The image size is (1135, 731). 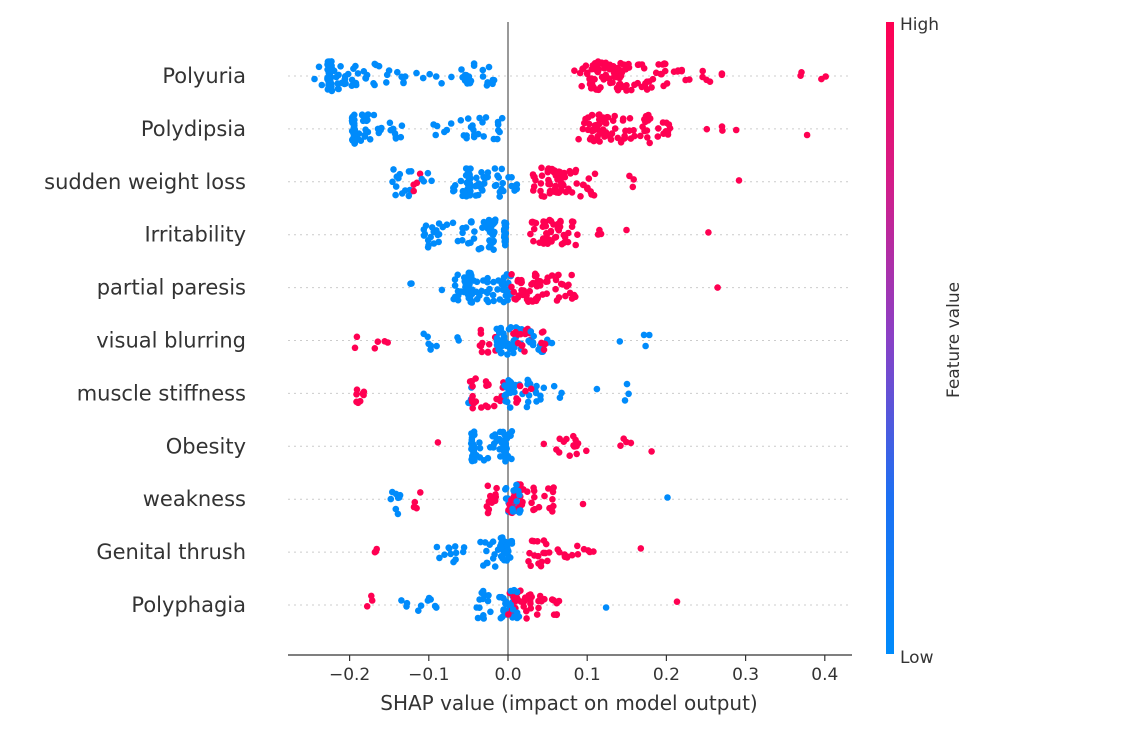 I want to click on x-axis-ticks: −0.2 −0.1 0.0 0.1 0.2 0.3 0.4, so click(x=583, y=670).